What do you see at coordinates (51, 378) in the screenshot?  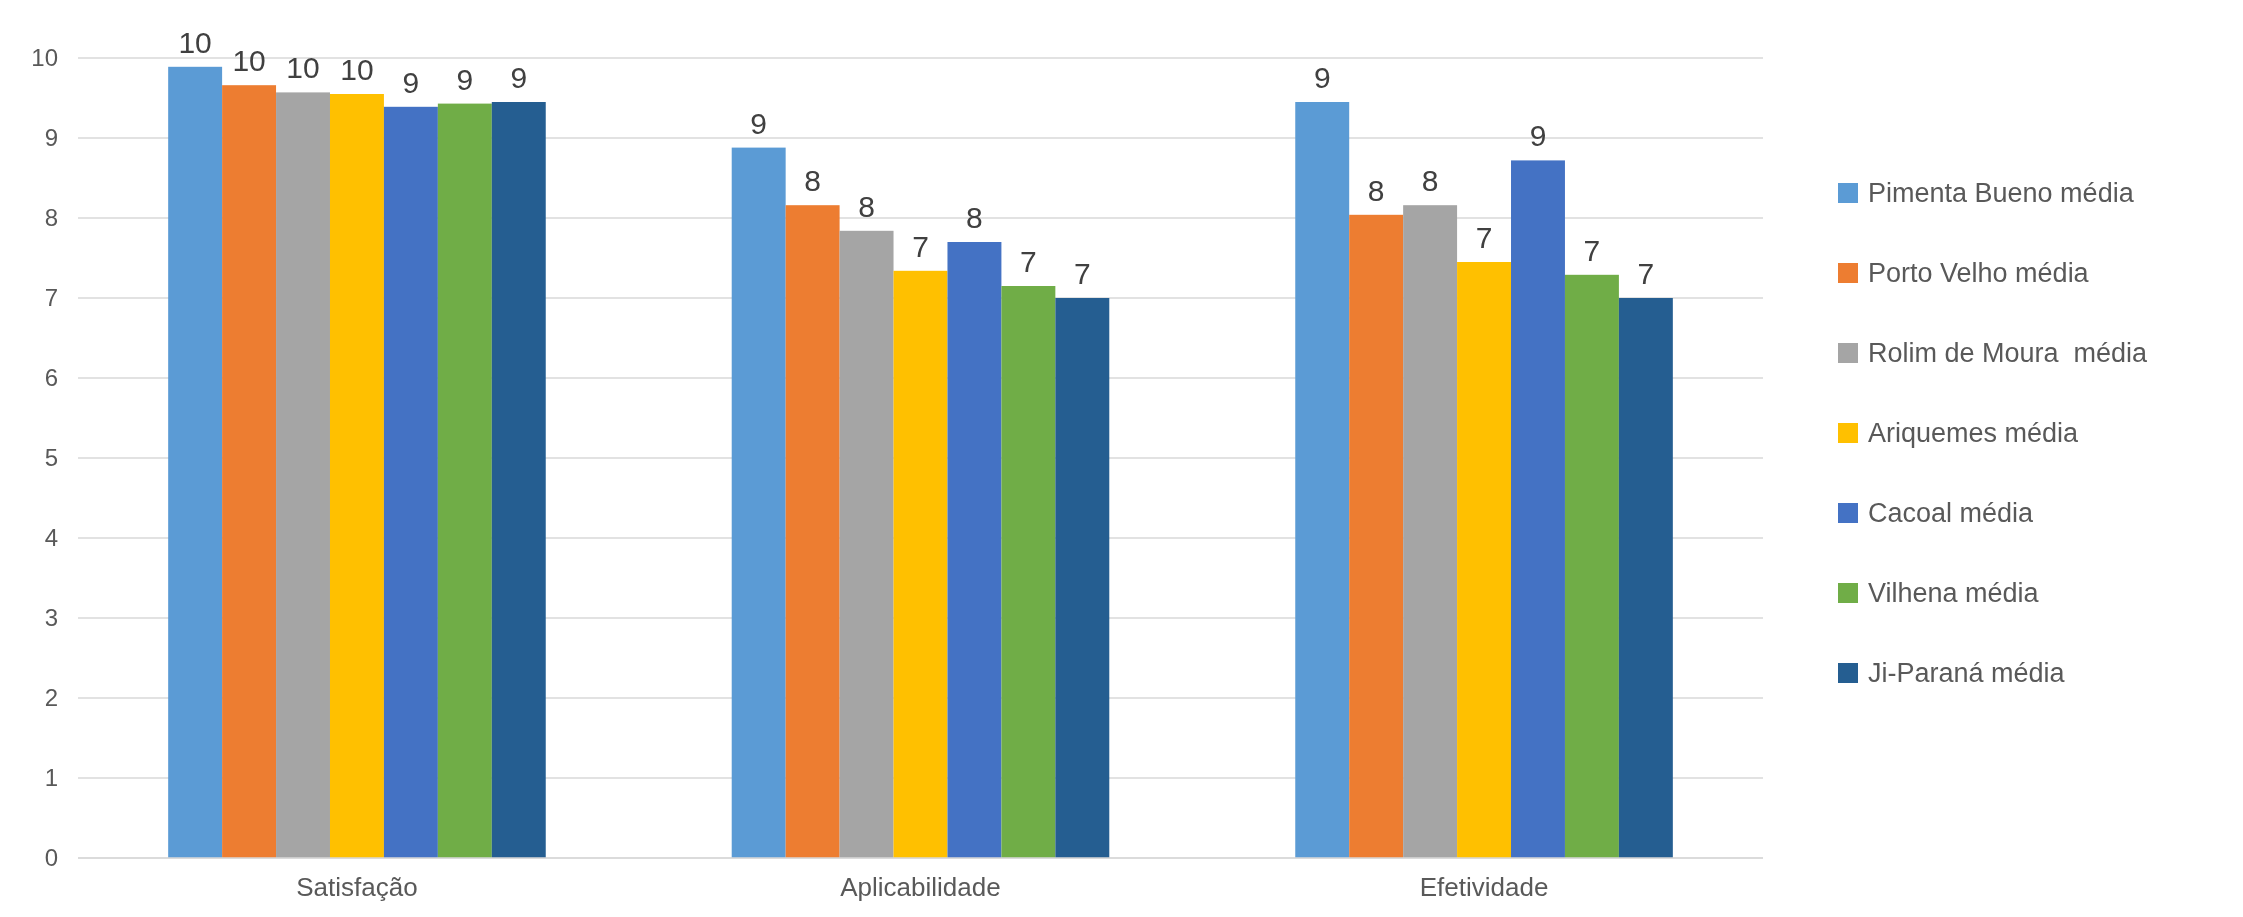 I see `y-tick-label: 6` at bounding box center [51, 378].